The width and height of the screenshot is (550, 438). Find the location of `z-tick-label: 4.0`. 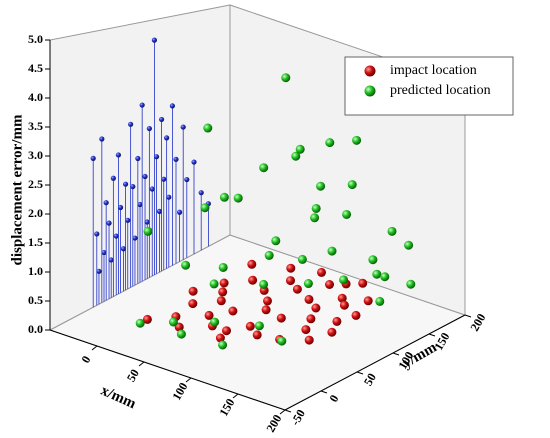

z-tick-label: 4.0 is located at coordinates (35, 97).